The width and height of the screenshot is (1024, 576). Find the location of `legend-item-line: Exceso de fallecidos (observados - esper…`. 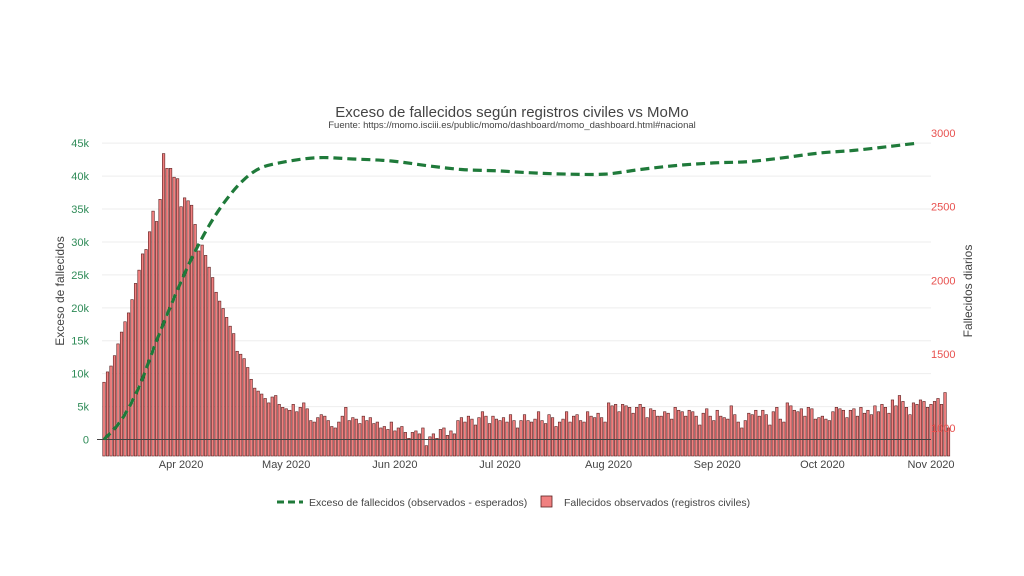

legend-item-line: Exceso de fallecidos (observados - esper… is located at coordinates (402, 503).